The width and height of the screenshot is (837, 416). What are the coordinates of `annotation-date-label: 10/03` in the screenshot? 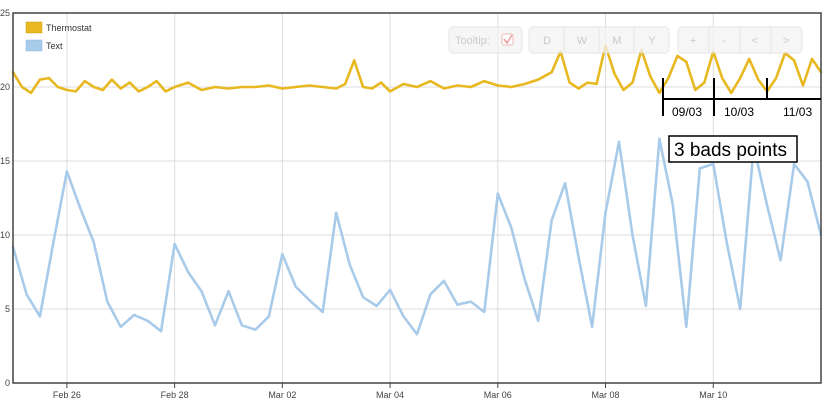 It's located at (739, 112).